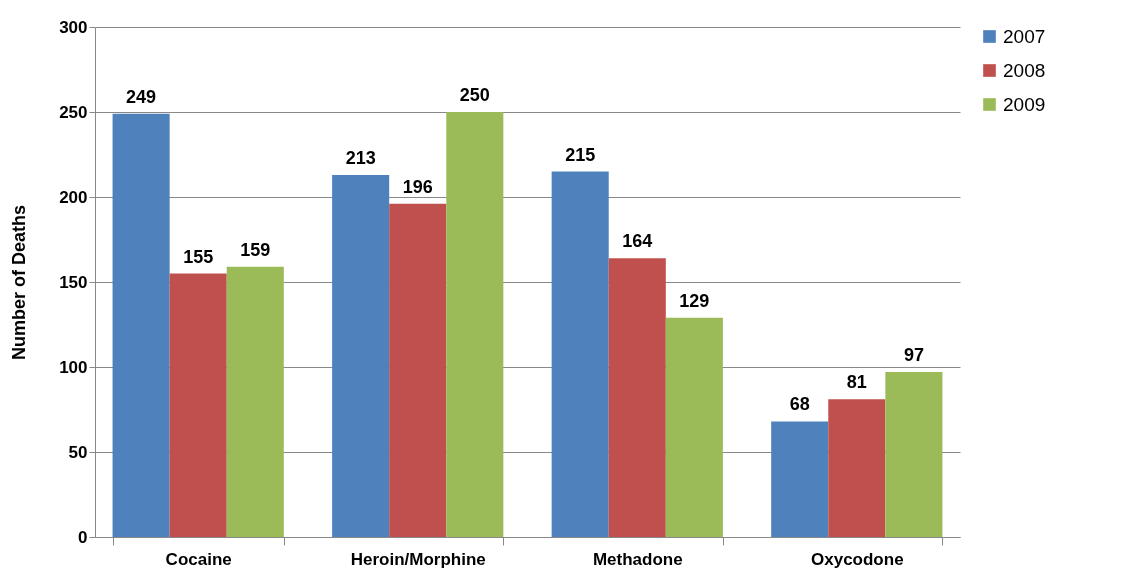  Describe the element at coordinates (1024, 70) in the screenshot. I see `legend-label: 2008` at that location.